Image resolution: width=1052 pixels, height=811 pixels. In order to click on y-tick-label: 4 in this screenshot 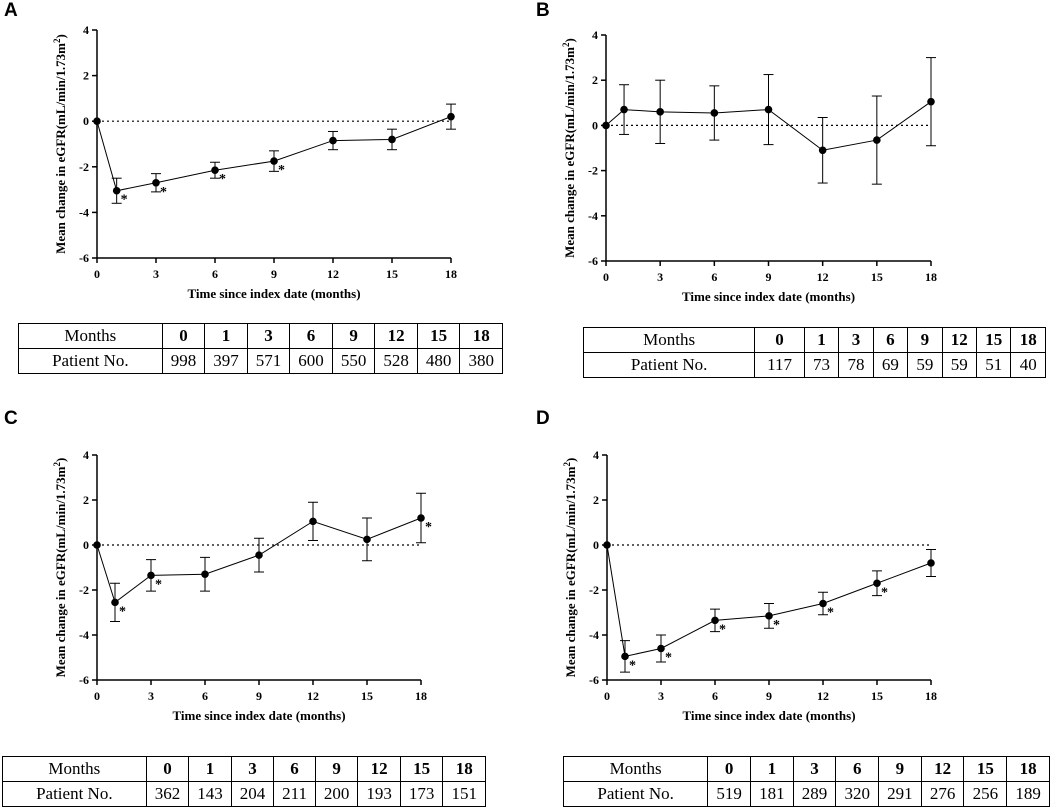, I will do `click(86, 455)`.